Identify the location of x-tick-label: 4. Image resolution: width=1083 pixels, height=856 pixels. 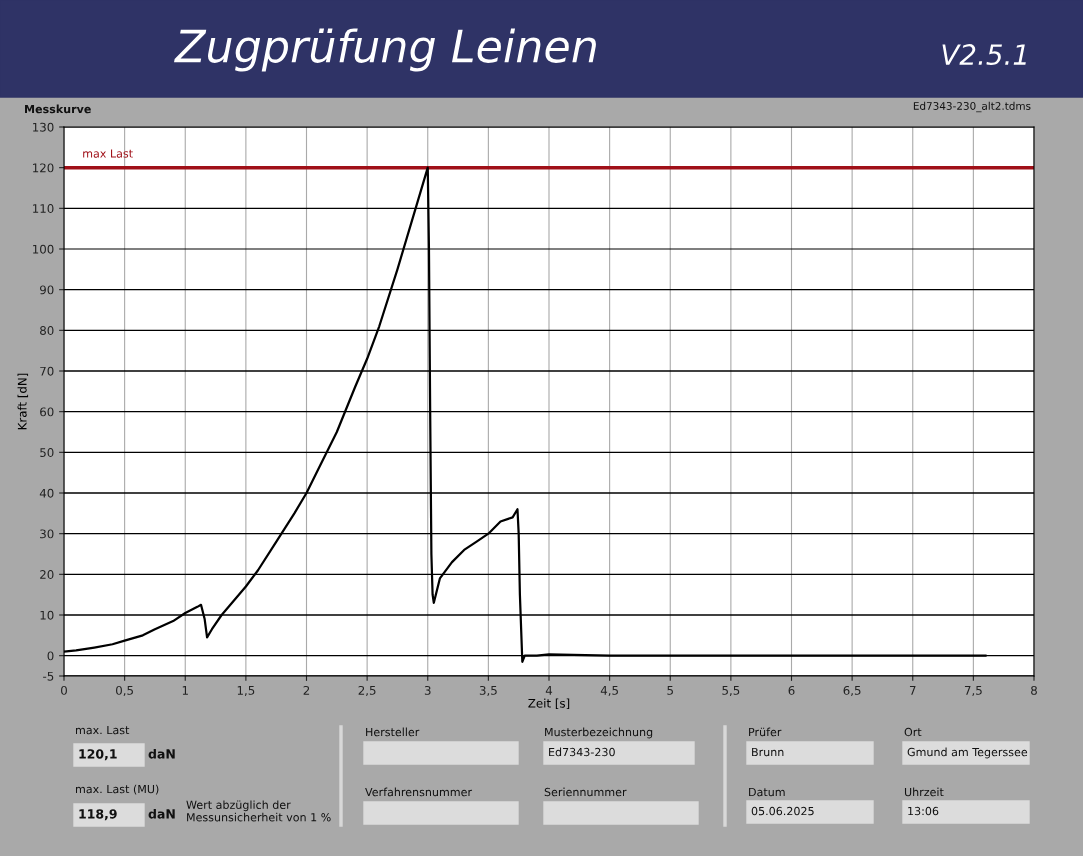
(549, 690).